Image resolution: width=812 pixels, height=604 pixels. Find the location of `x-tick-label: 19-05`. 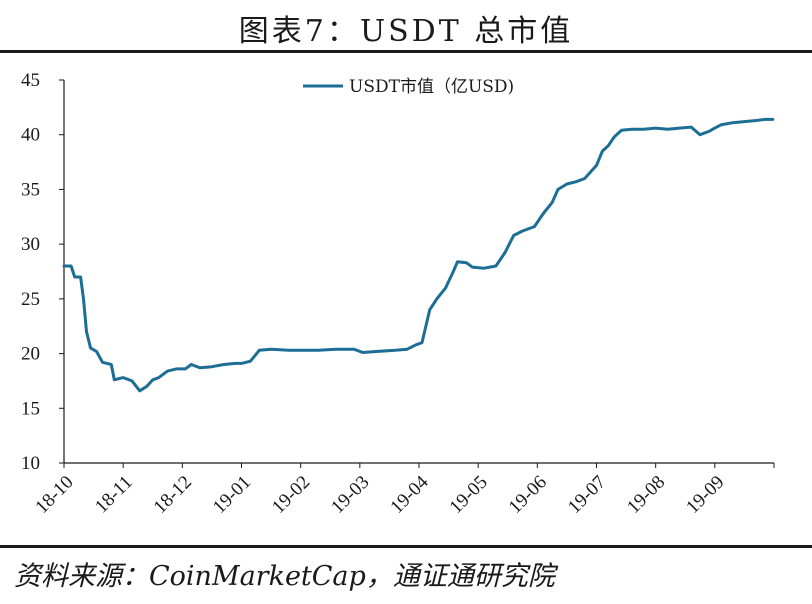

x-tick-label: 19-05 is located at coordinates (469, 495).